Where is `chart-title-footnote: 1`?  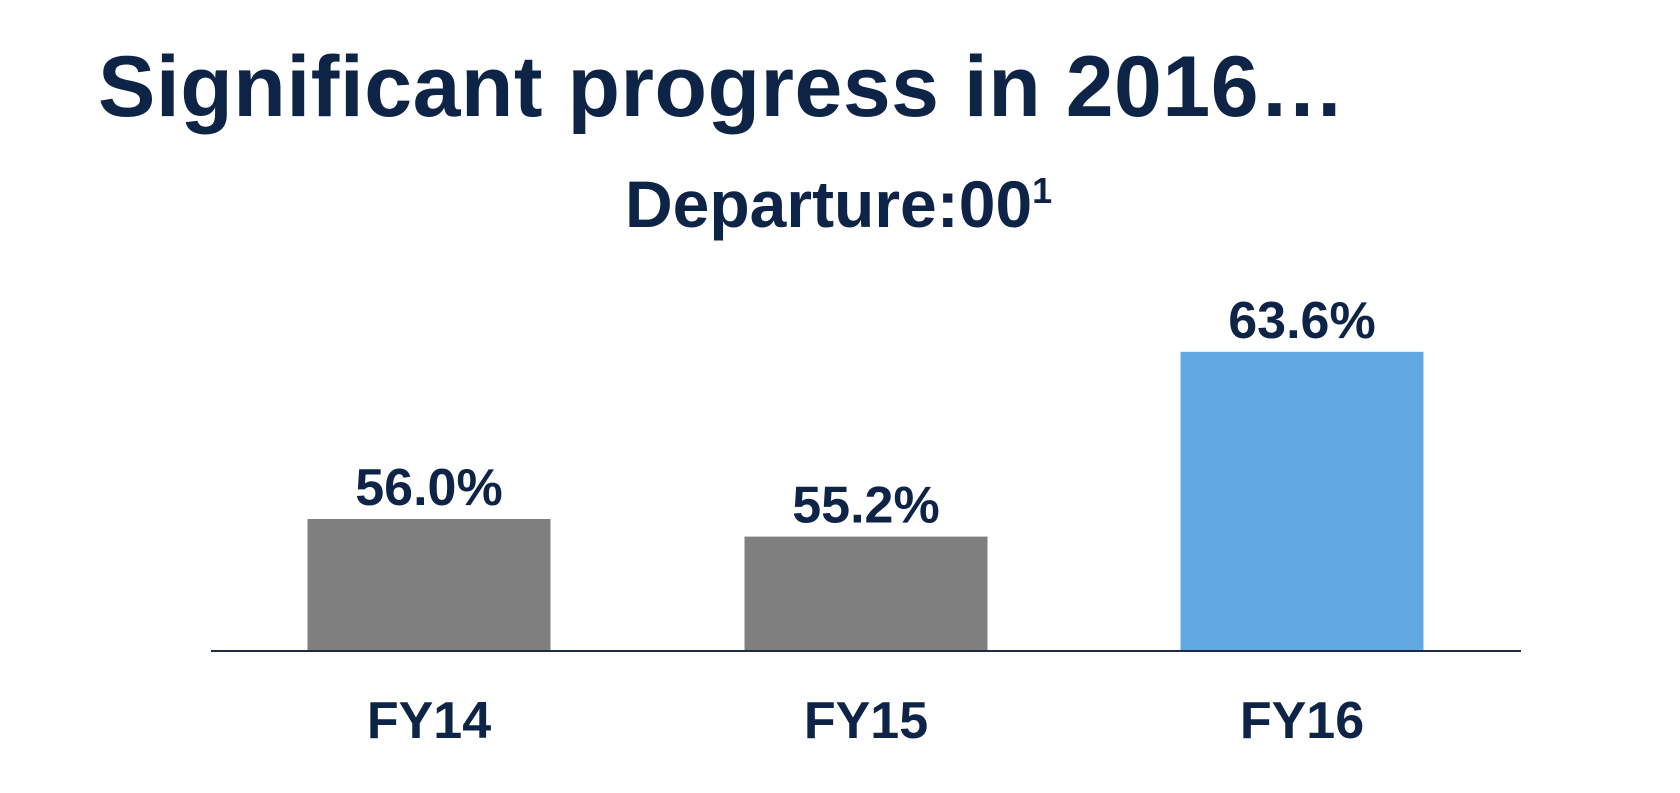
chart-title-footnote: 1 is located at coordinates (1042, 190).